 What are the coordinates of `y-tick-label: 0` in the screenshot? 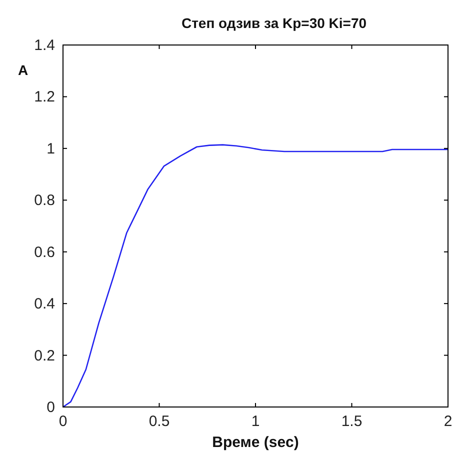 It's located at (50, 407).